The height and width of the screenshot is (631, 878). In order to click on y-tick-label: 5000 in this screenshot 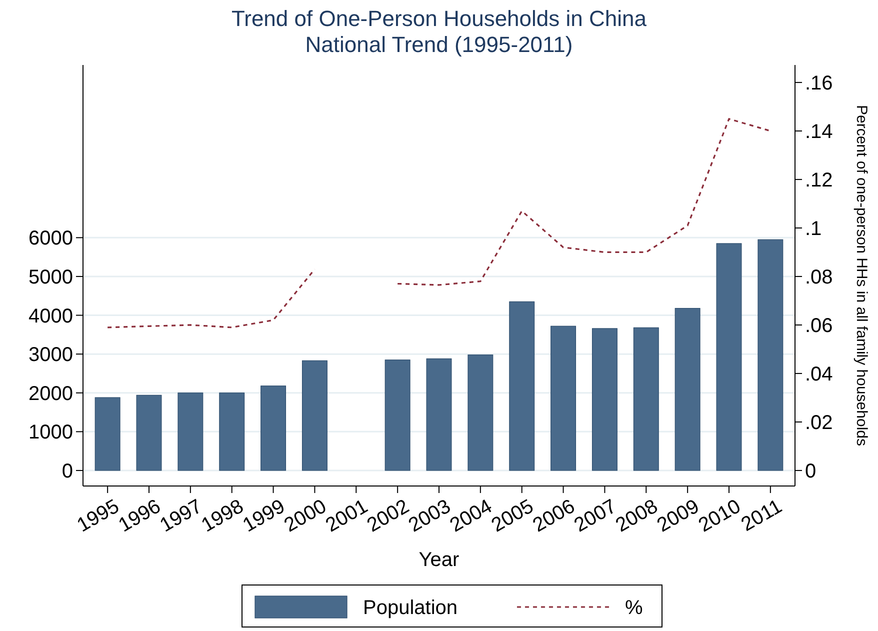, I will do `click(50, 277)`.